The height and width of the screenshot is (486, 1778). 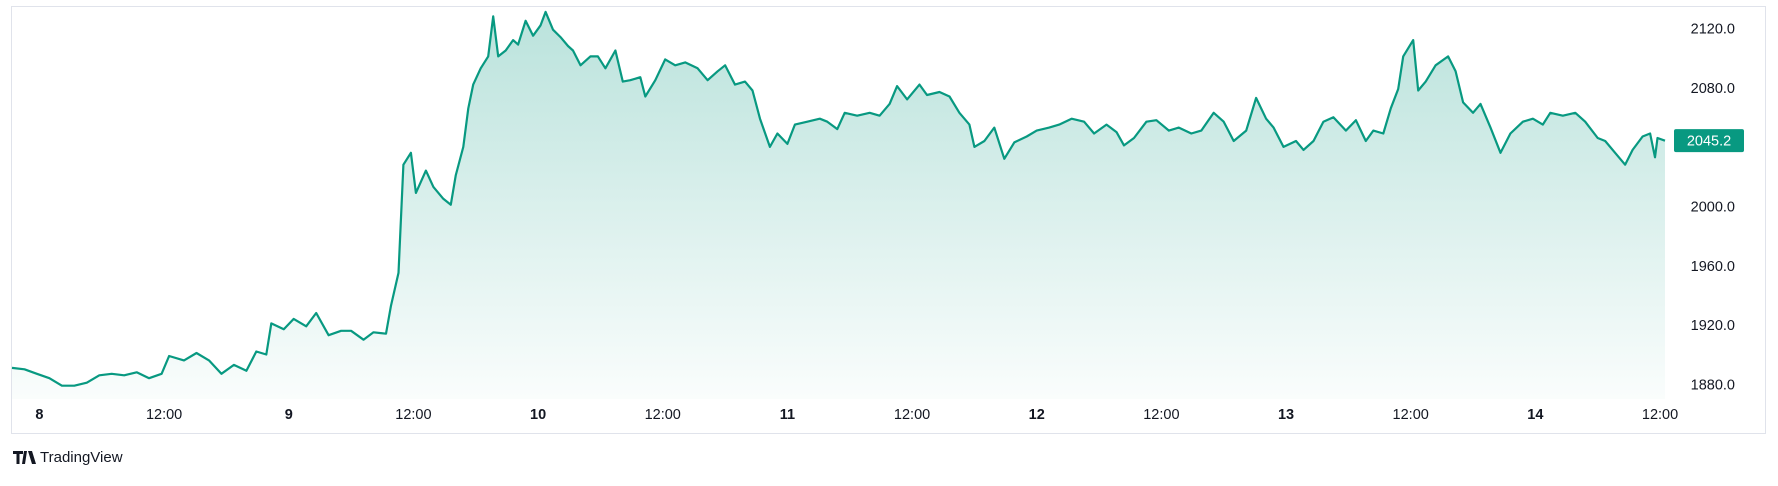 I want to click on y-tick-label: 1920.0, so click(x=1713, y=326).